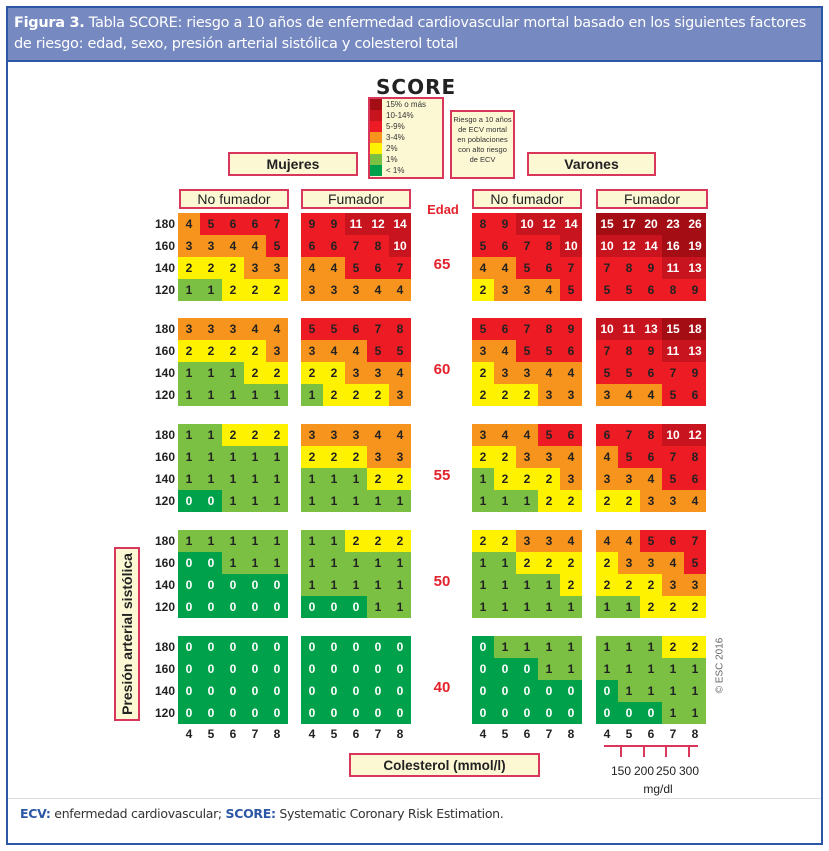  Describe the element at coordinates (49, 23) in the screenshot. I see `figure-label: Figura 3.` at that location.